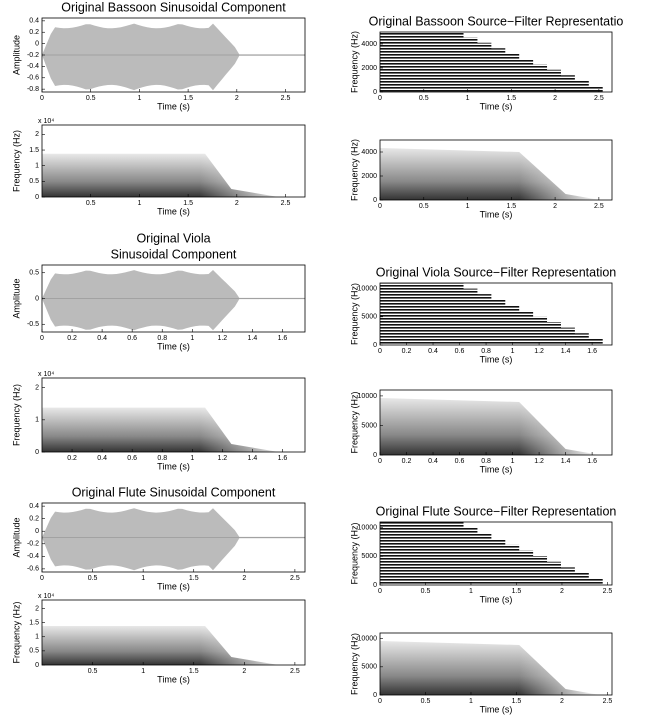  What do you see at coordinates (34, 32) in the screenshot?
I see `y-tick-label: 0.2` at bounding box center [34, 32].